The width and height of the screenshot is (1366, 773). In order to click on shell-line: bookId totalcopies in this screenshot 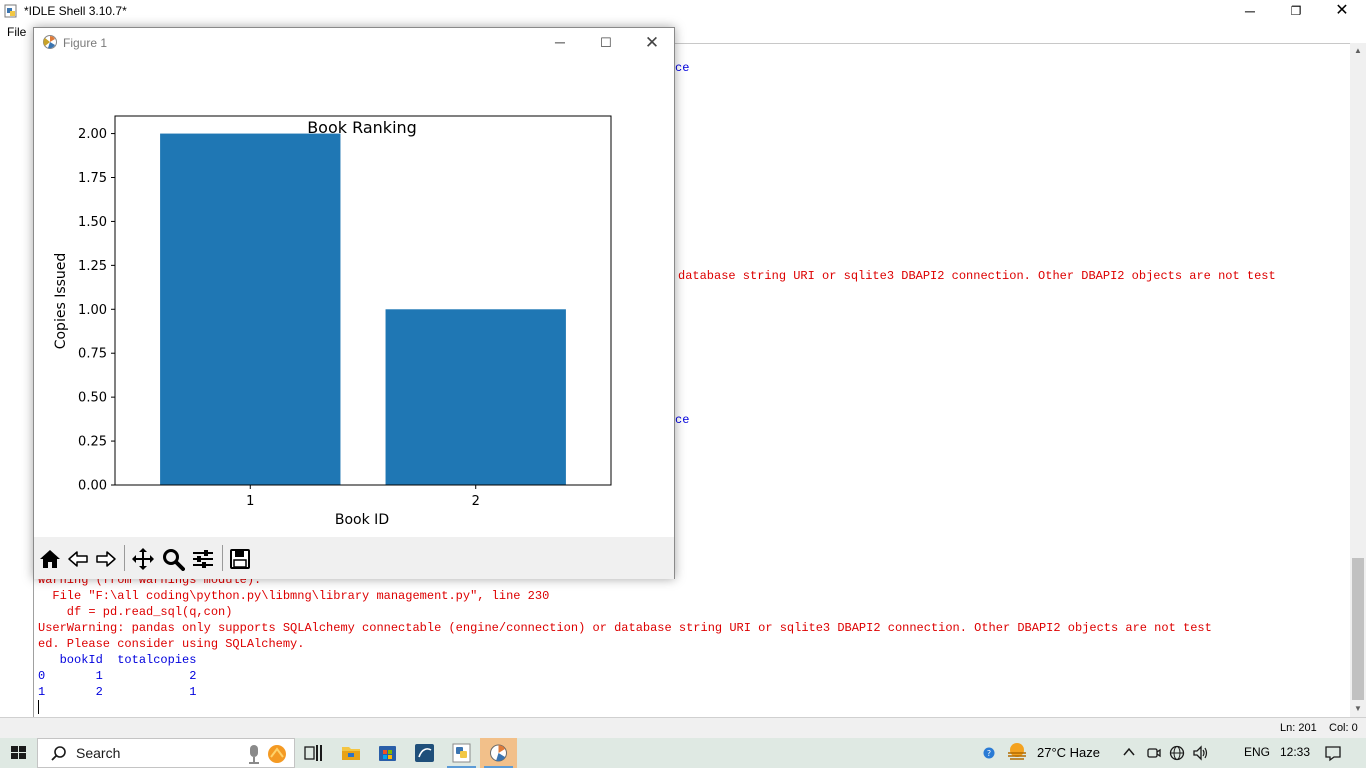, I will do `click(117, 660)`.